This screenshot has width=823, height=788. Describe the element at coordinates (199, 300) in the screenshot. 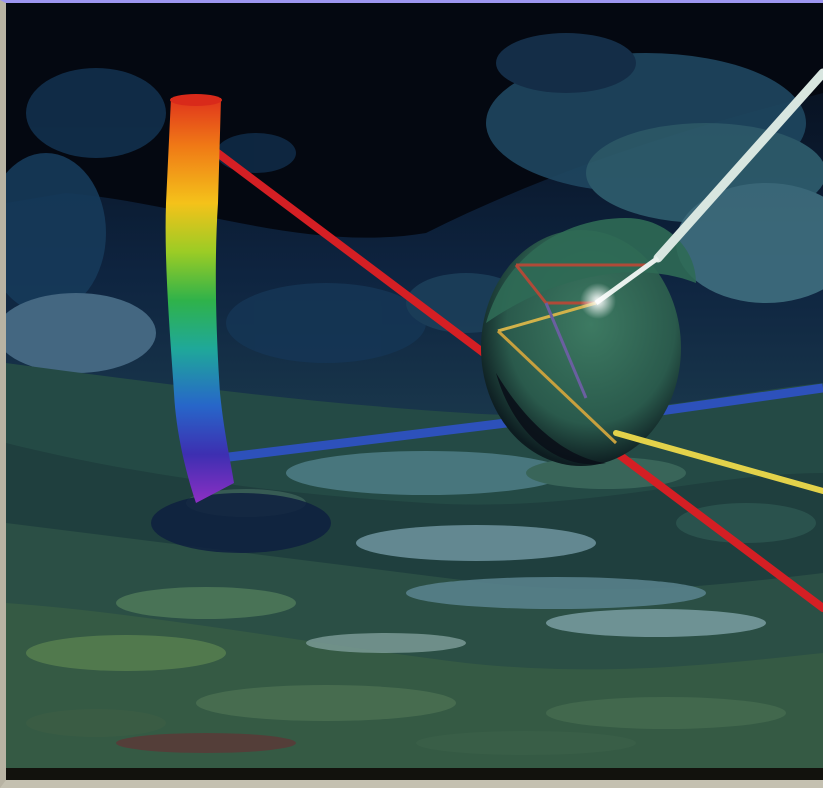

I see `spectrum-bar` at that location.